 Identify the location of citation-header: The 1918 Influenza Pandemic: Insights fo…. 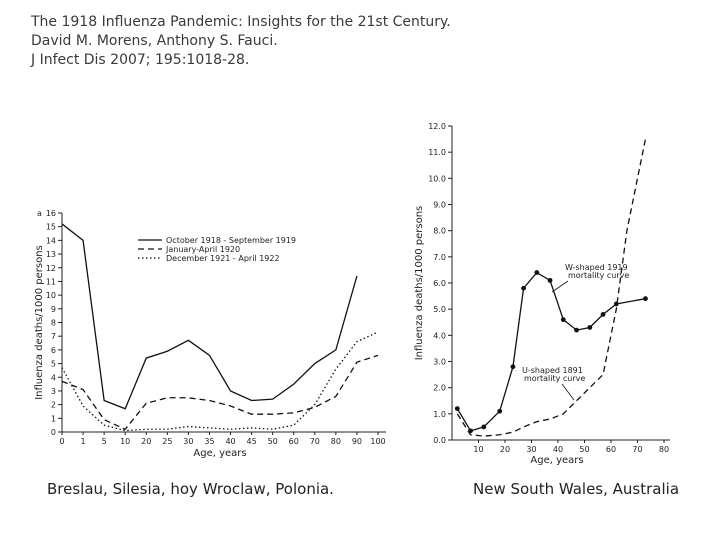
(241, 41).